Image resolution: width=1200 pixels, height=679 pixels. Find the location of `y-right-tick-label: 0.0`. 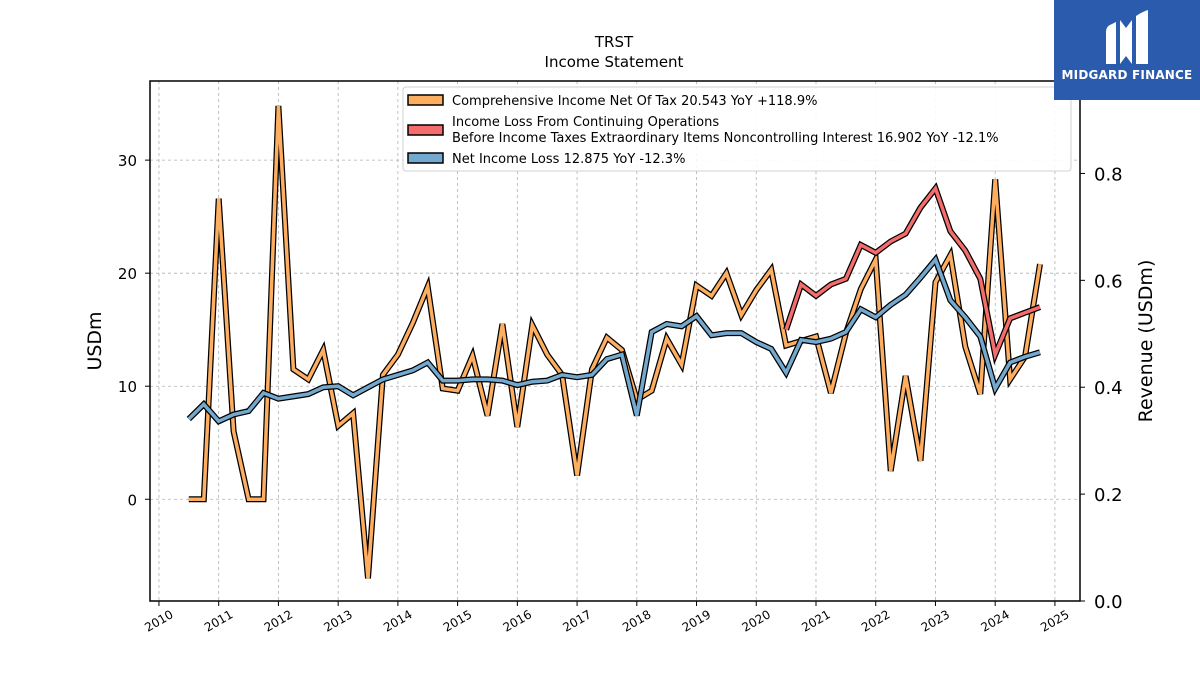

y-right-tick-label: 0.0 is located at coordinates (1108, 602).